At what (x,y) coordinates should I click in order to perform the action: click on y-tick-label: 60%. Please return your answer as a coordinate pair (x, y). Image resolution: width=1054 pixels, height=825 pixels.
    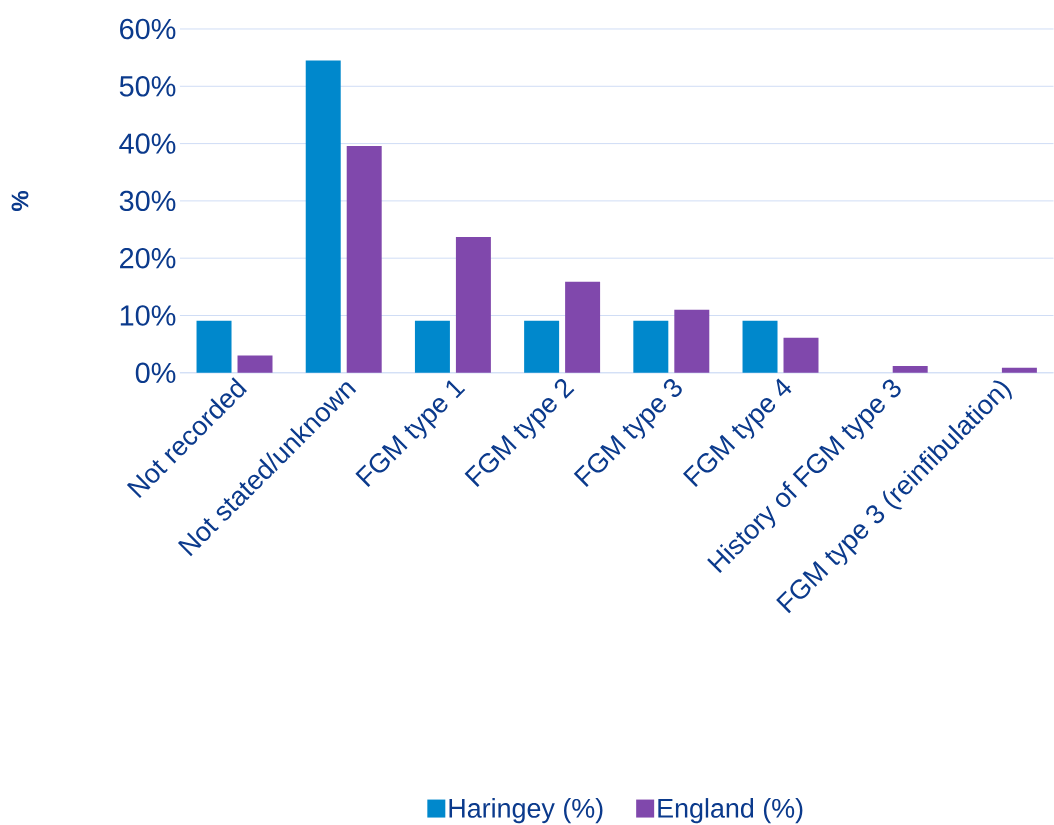
    Looking at the image, I should click on (148, 29).